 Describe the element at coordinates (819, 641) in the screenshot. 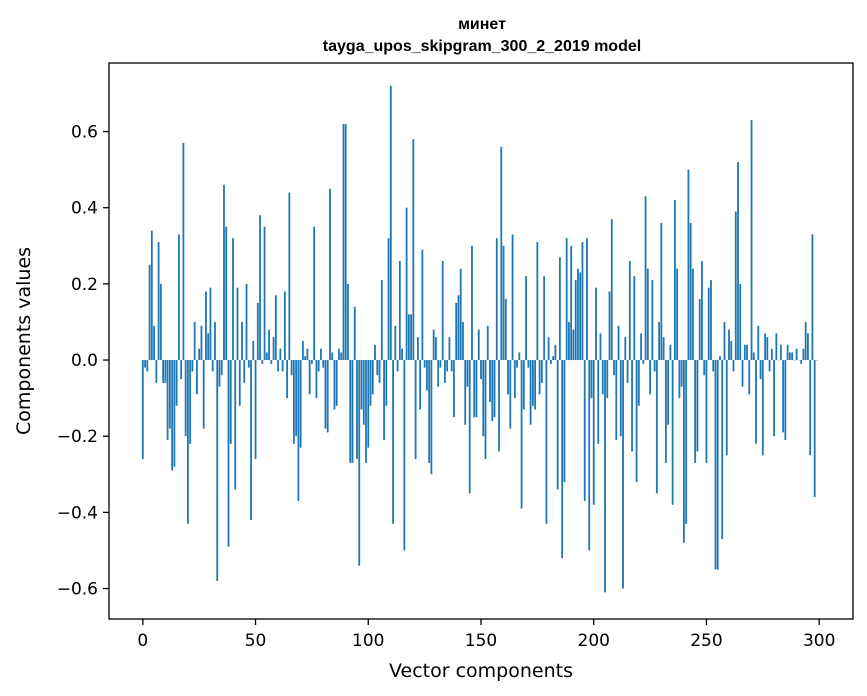

I see `x-tick-label: 300` at that location.